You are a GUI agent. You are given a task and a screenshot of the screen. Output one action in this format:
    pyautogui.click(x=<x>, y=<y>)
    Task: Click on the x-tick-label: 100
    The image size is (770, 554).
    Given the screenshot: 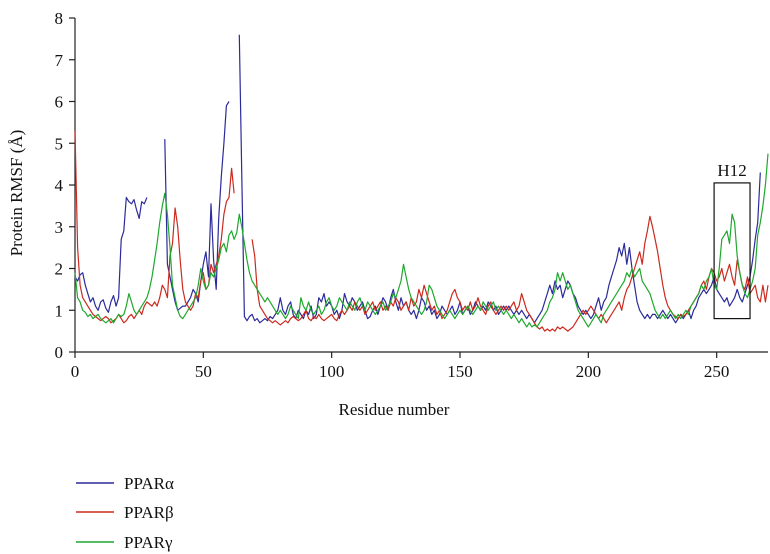 What is the action you would take?
    pyautogui.click(x=332, y=371)
    